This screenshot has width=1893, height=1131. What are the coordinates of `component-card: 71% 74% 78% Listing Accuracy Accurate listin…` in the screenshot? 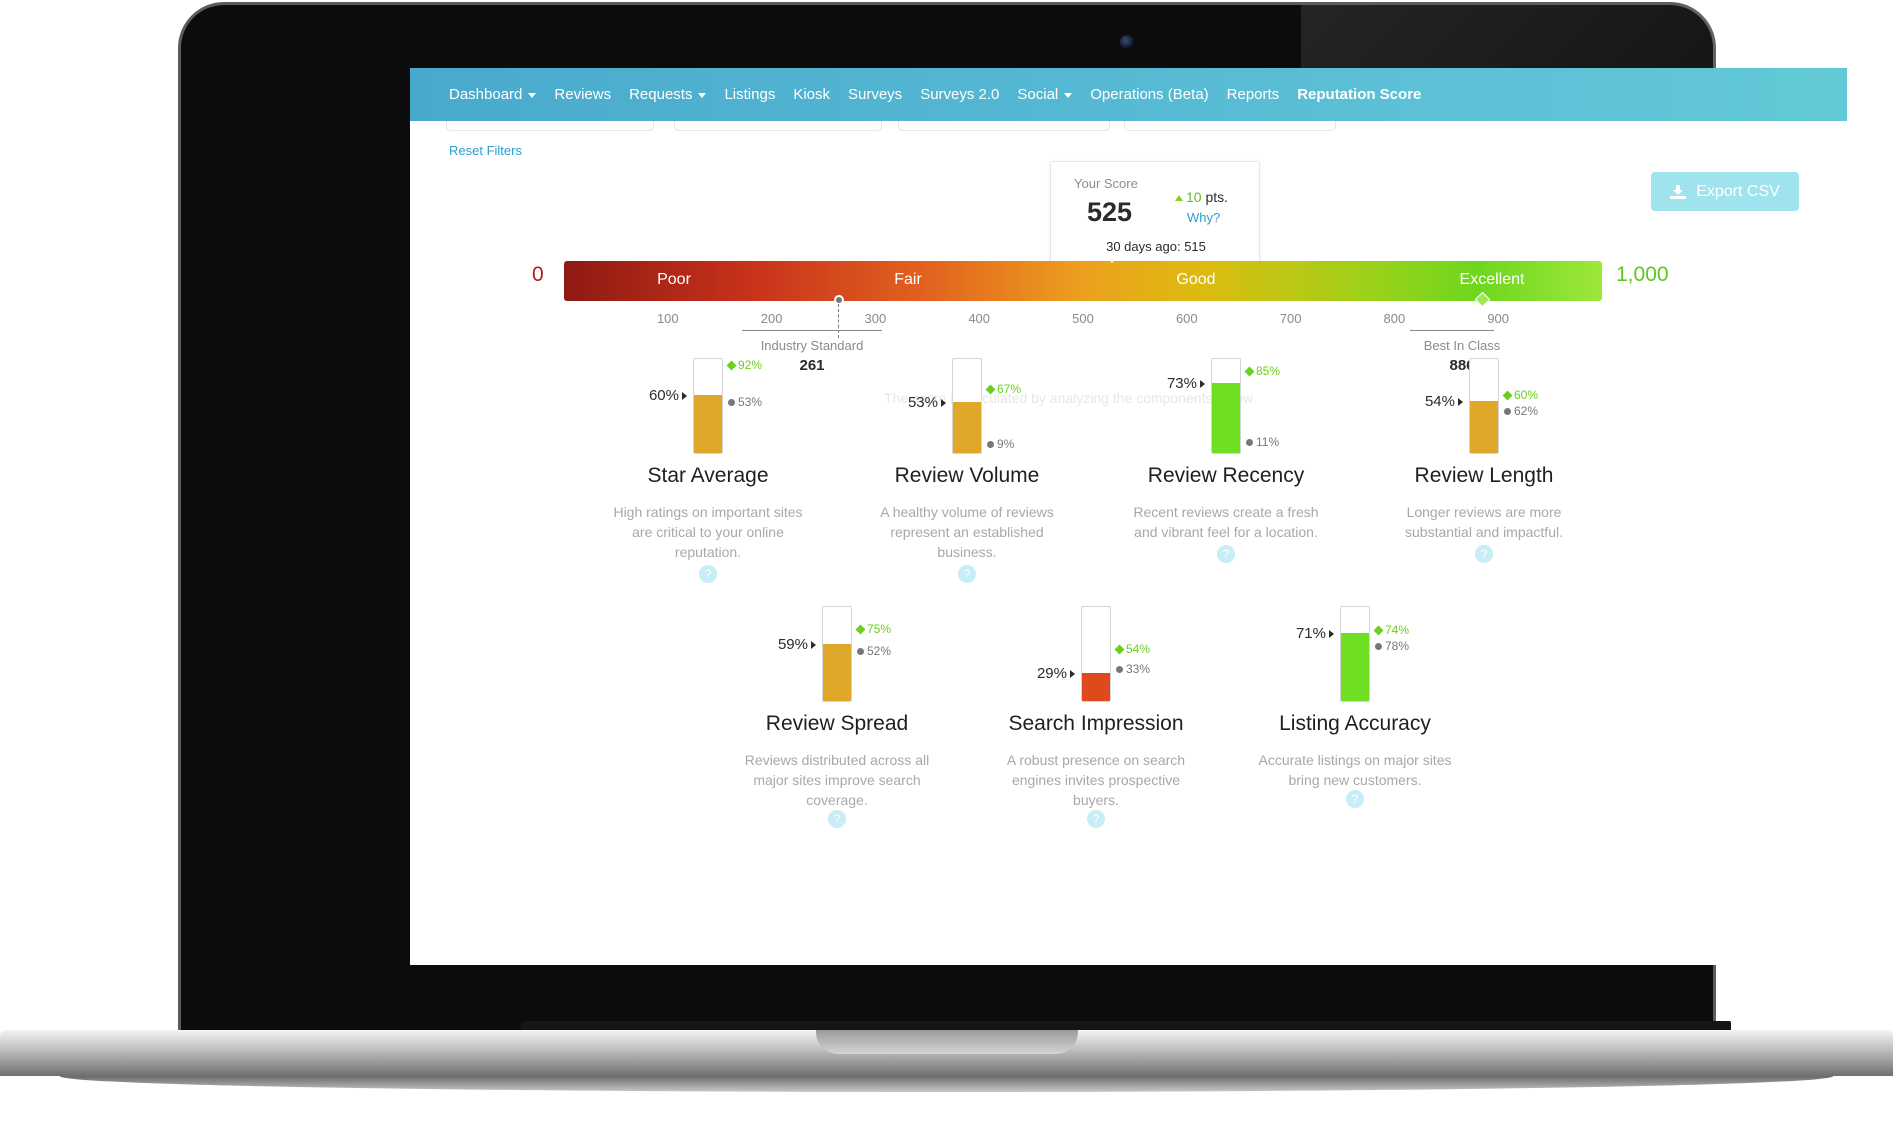 It's located at (1355, 746).